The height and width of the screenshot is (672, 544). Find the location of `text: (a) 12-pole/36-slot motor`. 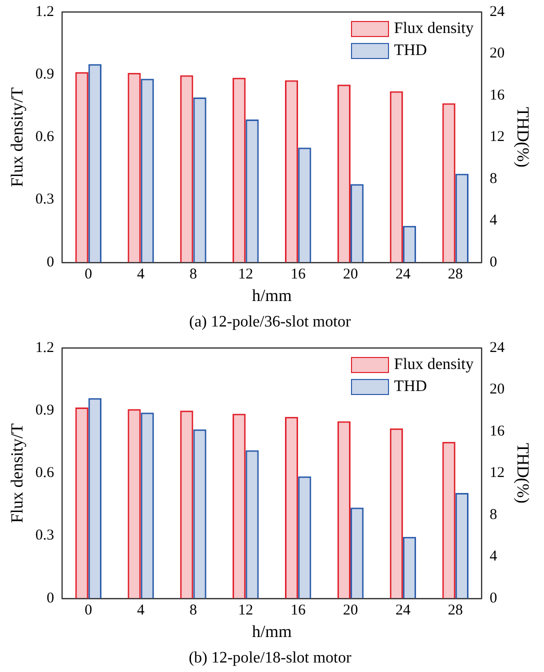

text: (a) 12-pole/36-slot motor is located at coordinates (270, 322).